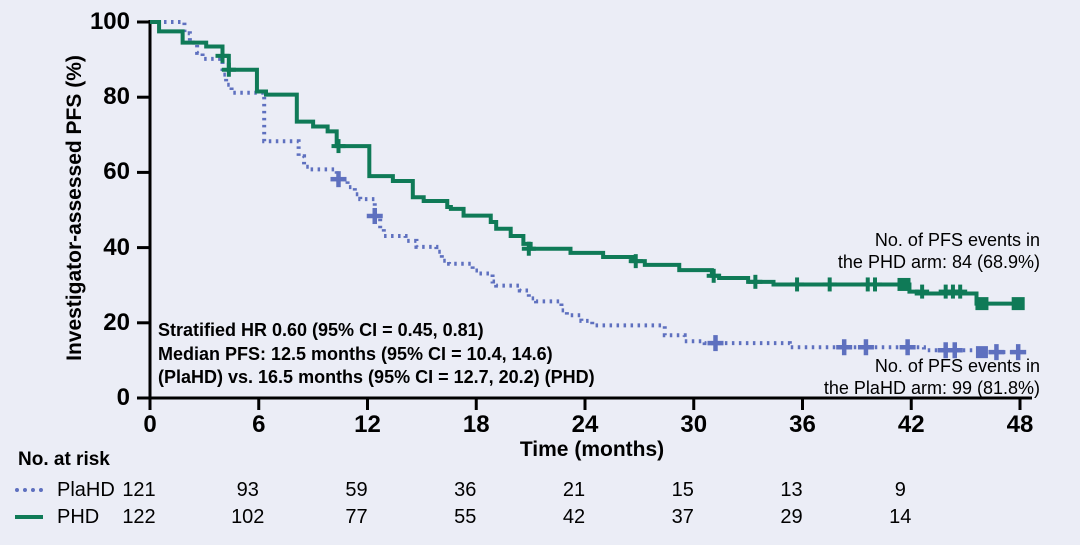 This screenshot has width=1080, height=545. What do you see at coordinates (911, 424) in the screenshot?
I see `x-tick-label: 42` at bounding box center [911, 424].